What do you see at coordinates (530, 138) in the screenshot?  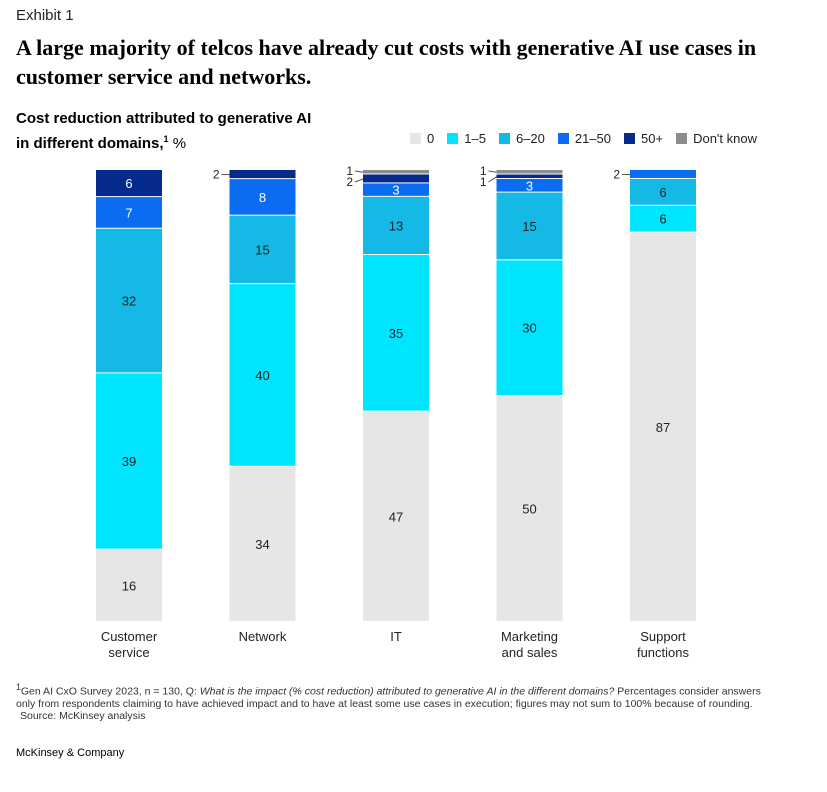 I see `legend-label-2: 6–20` at bounding box center [530, 138].